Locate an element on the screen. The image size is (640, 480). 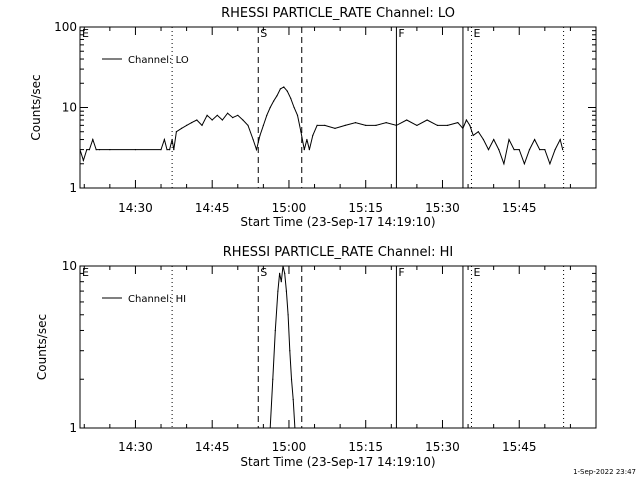
y-tick-label: 100 is located at coordinates (65, 27).